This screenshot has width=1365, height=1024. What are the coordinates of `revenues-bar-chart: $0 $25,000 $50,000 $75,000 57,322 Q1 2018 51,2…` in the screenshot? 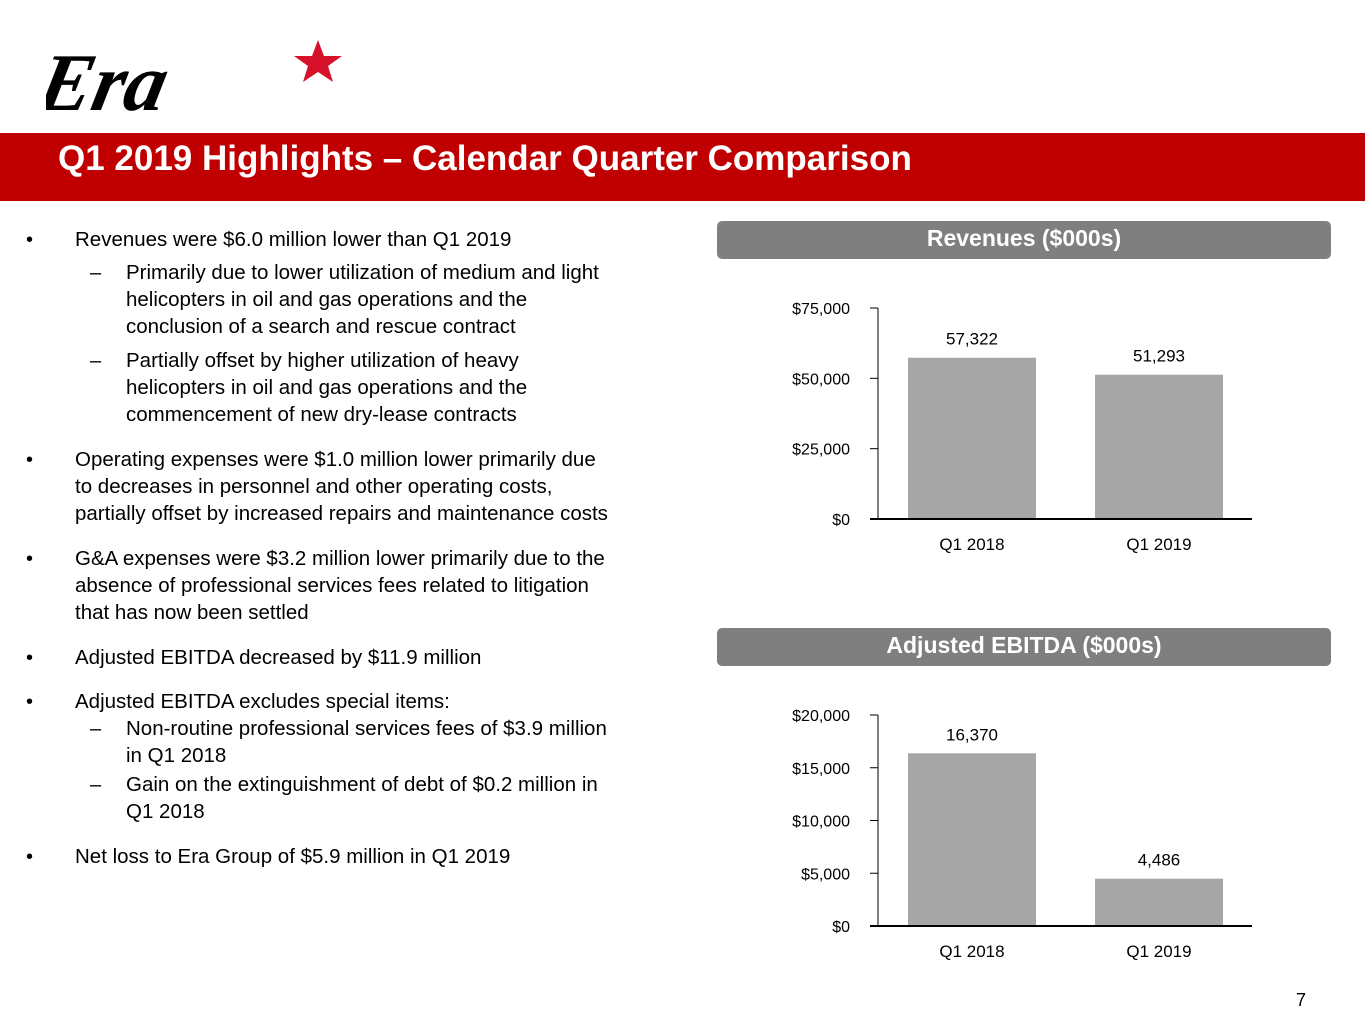 It's located at (1022, 427).